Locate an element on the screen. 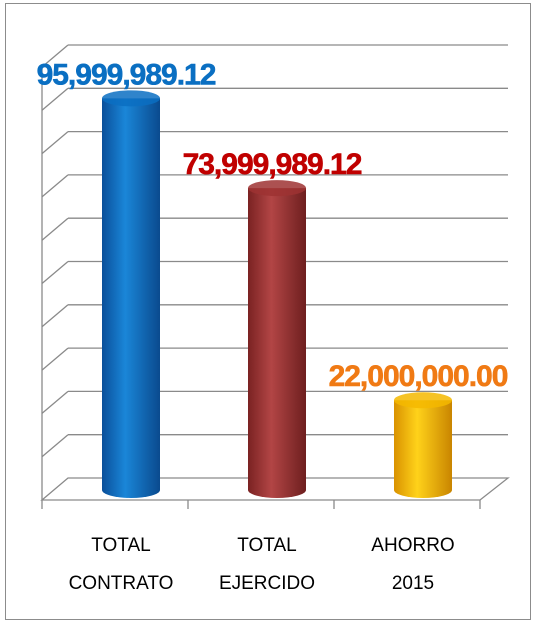 The image size is (538, 626). category-label: AHORRO is located at coordinates (412, 545).